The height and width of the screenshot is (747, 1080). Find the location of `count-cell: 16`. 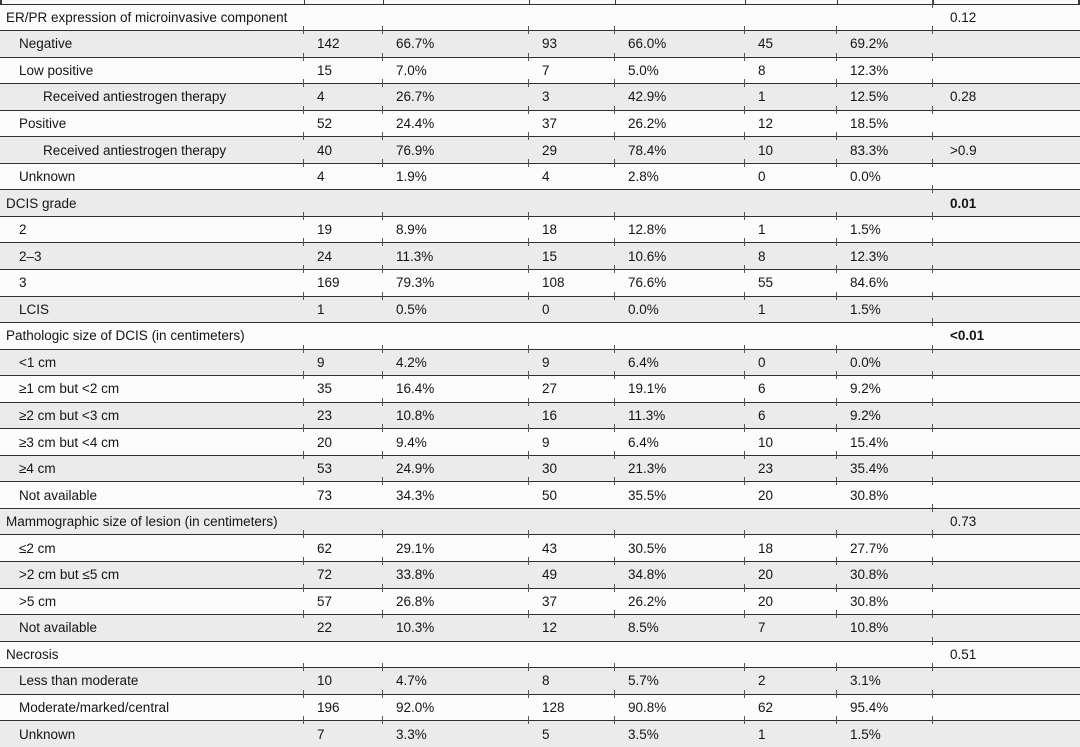

count-cell: 16 is located at coordinates (571, 413).